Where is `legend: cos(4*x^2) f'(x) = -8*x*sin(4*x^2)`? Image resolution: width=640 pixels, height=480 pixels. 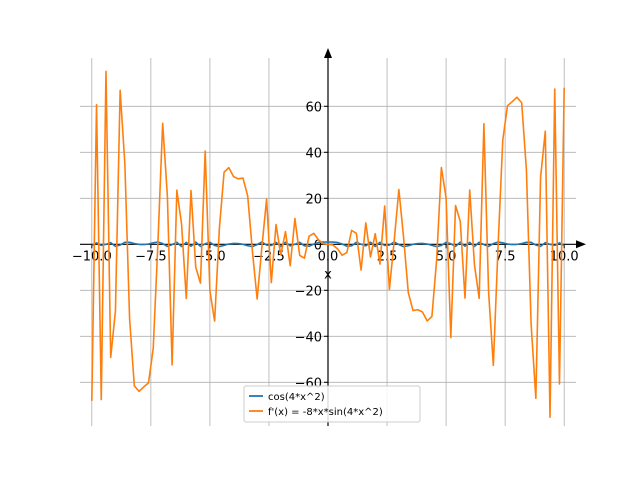 legend: cos(4*x^2) f'(x) = -8*x*sin(4*x^2) is located at coordinates (332, 404).